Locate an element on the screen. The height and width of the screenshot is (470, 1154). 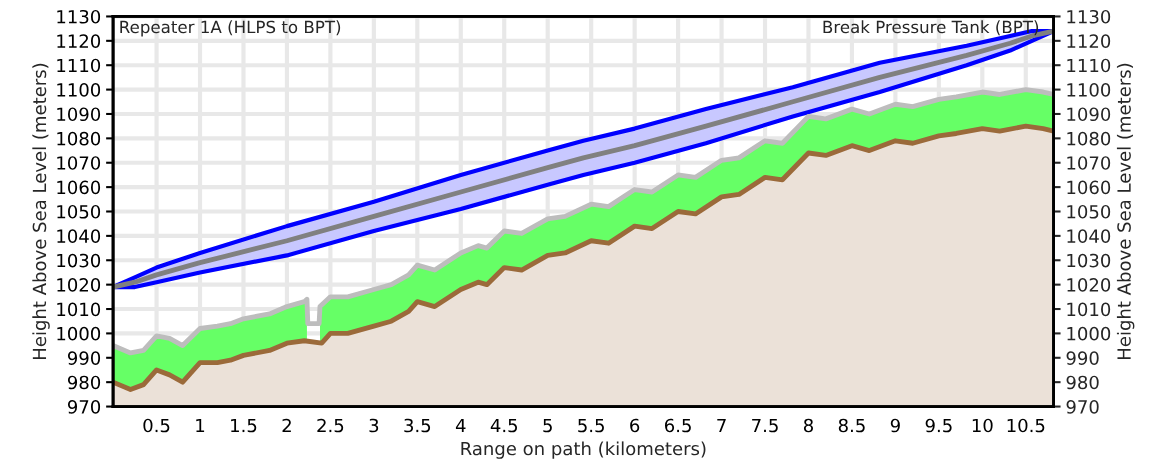
y-axis-title: Height Above Sea Level (meters) is located at coordinates (41, 211).